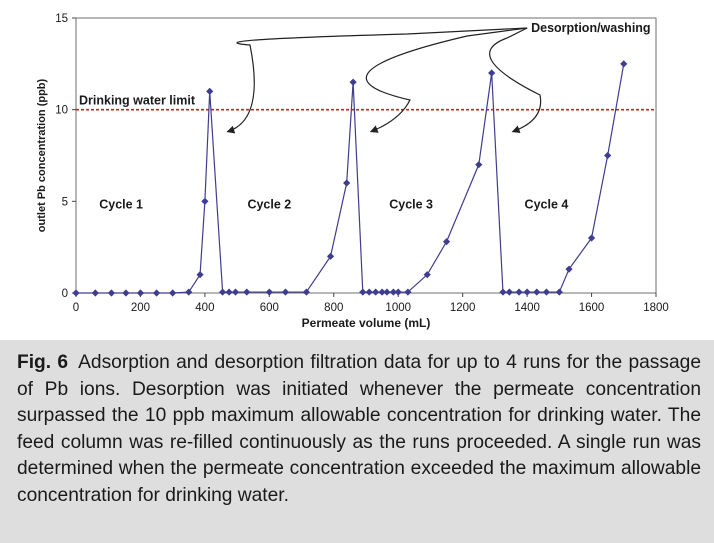 This screenshot has width=714, height=543. I want to click on cycle-label: Cycle 4, so click(547, 205).